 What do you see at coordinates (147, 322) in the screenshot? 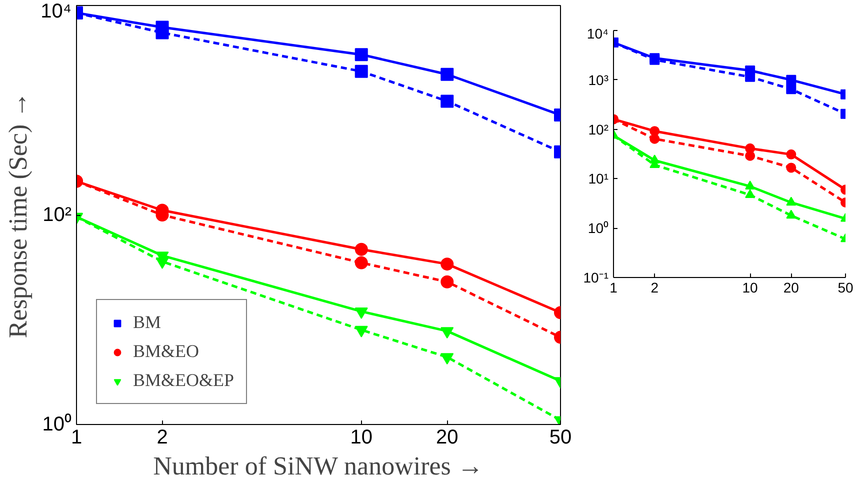
I see `legend-label: BM` at bounding box center [147, 322].